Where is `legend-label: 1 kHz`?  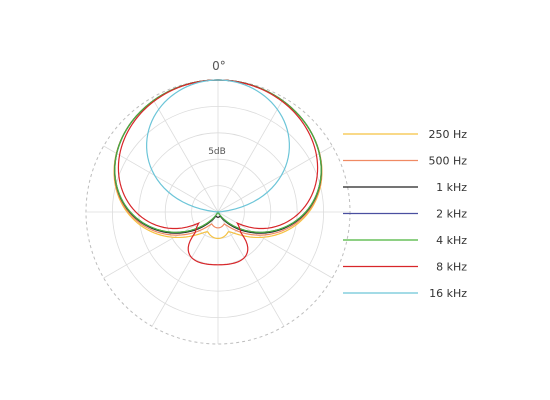
legend-label: 1 kHz is located at coordinates (451, 187).